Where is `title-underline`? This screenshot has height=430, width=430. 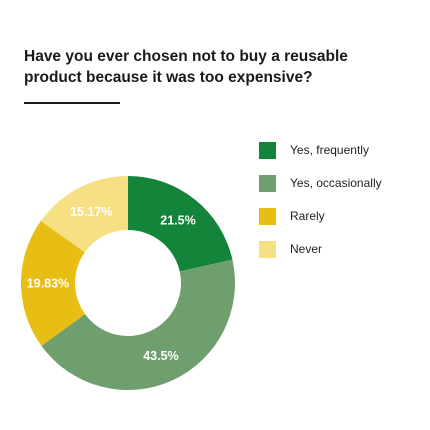 title-underline is located at coordinates (72, 103).